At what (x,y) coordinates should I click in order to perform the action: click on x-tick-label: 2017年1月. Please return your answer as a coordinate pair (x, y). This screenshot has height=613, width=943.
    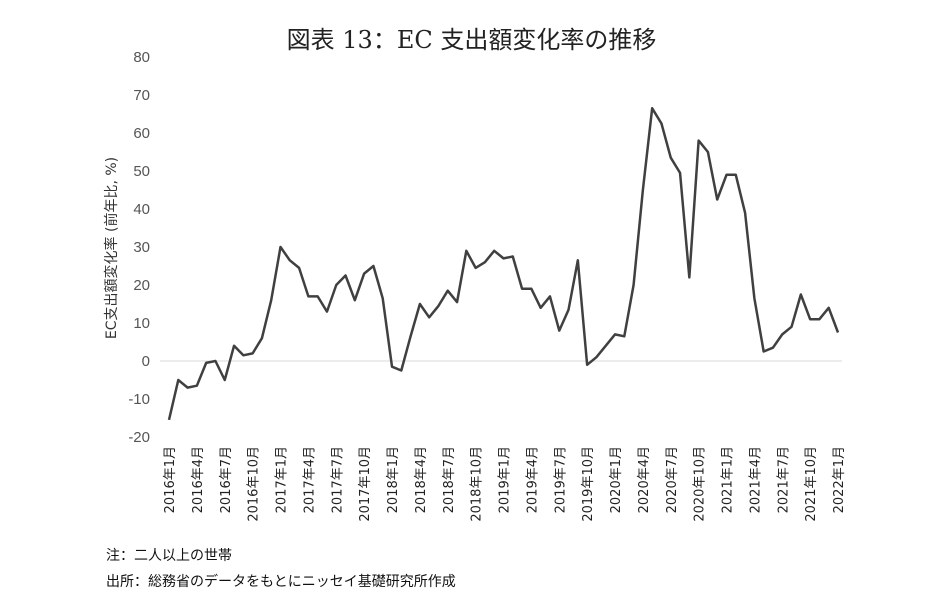
    Looking at the image, I should click on (282, 479).